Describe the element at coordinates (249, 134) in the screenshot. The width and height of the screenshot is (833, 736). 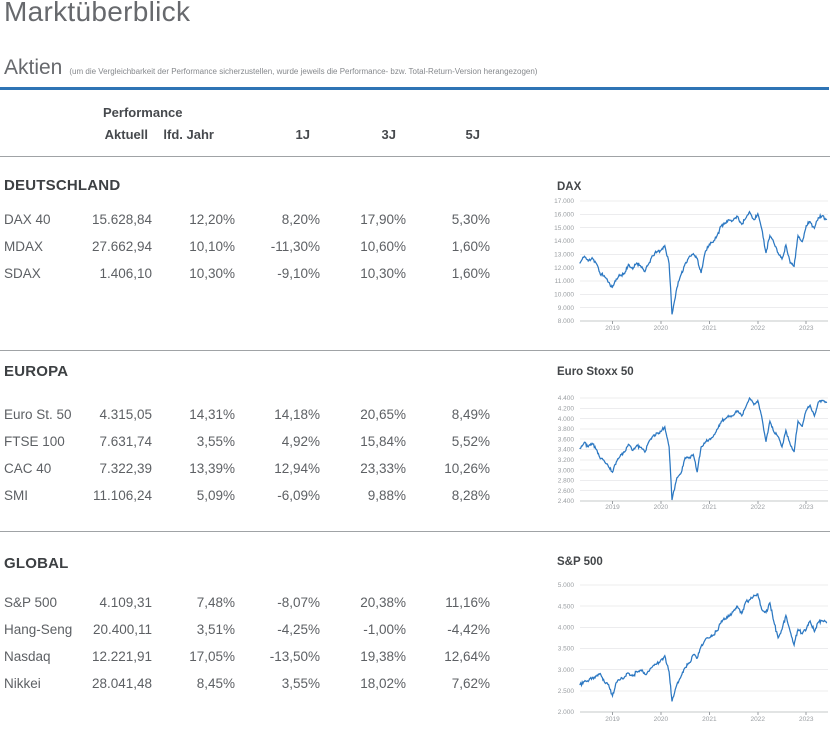
I see `table-column-headers: Aktuell lfd. Jahr 1J 3J 5J` at that location.